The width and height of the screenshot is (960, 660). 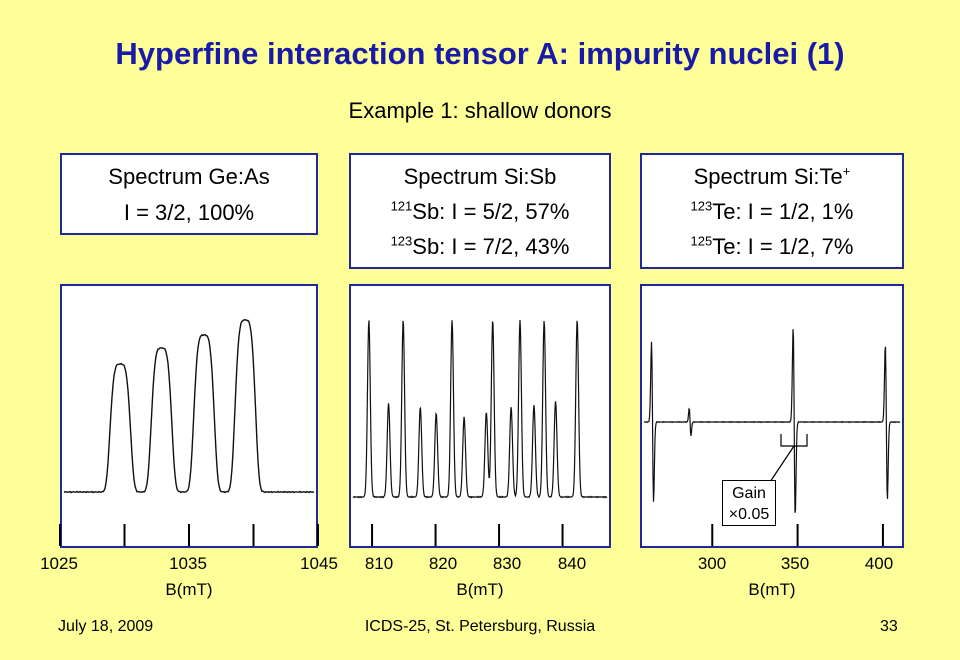 I want to click on box-line: 123Sb: I = 7/2, 43%, so click(x=480, y=246).